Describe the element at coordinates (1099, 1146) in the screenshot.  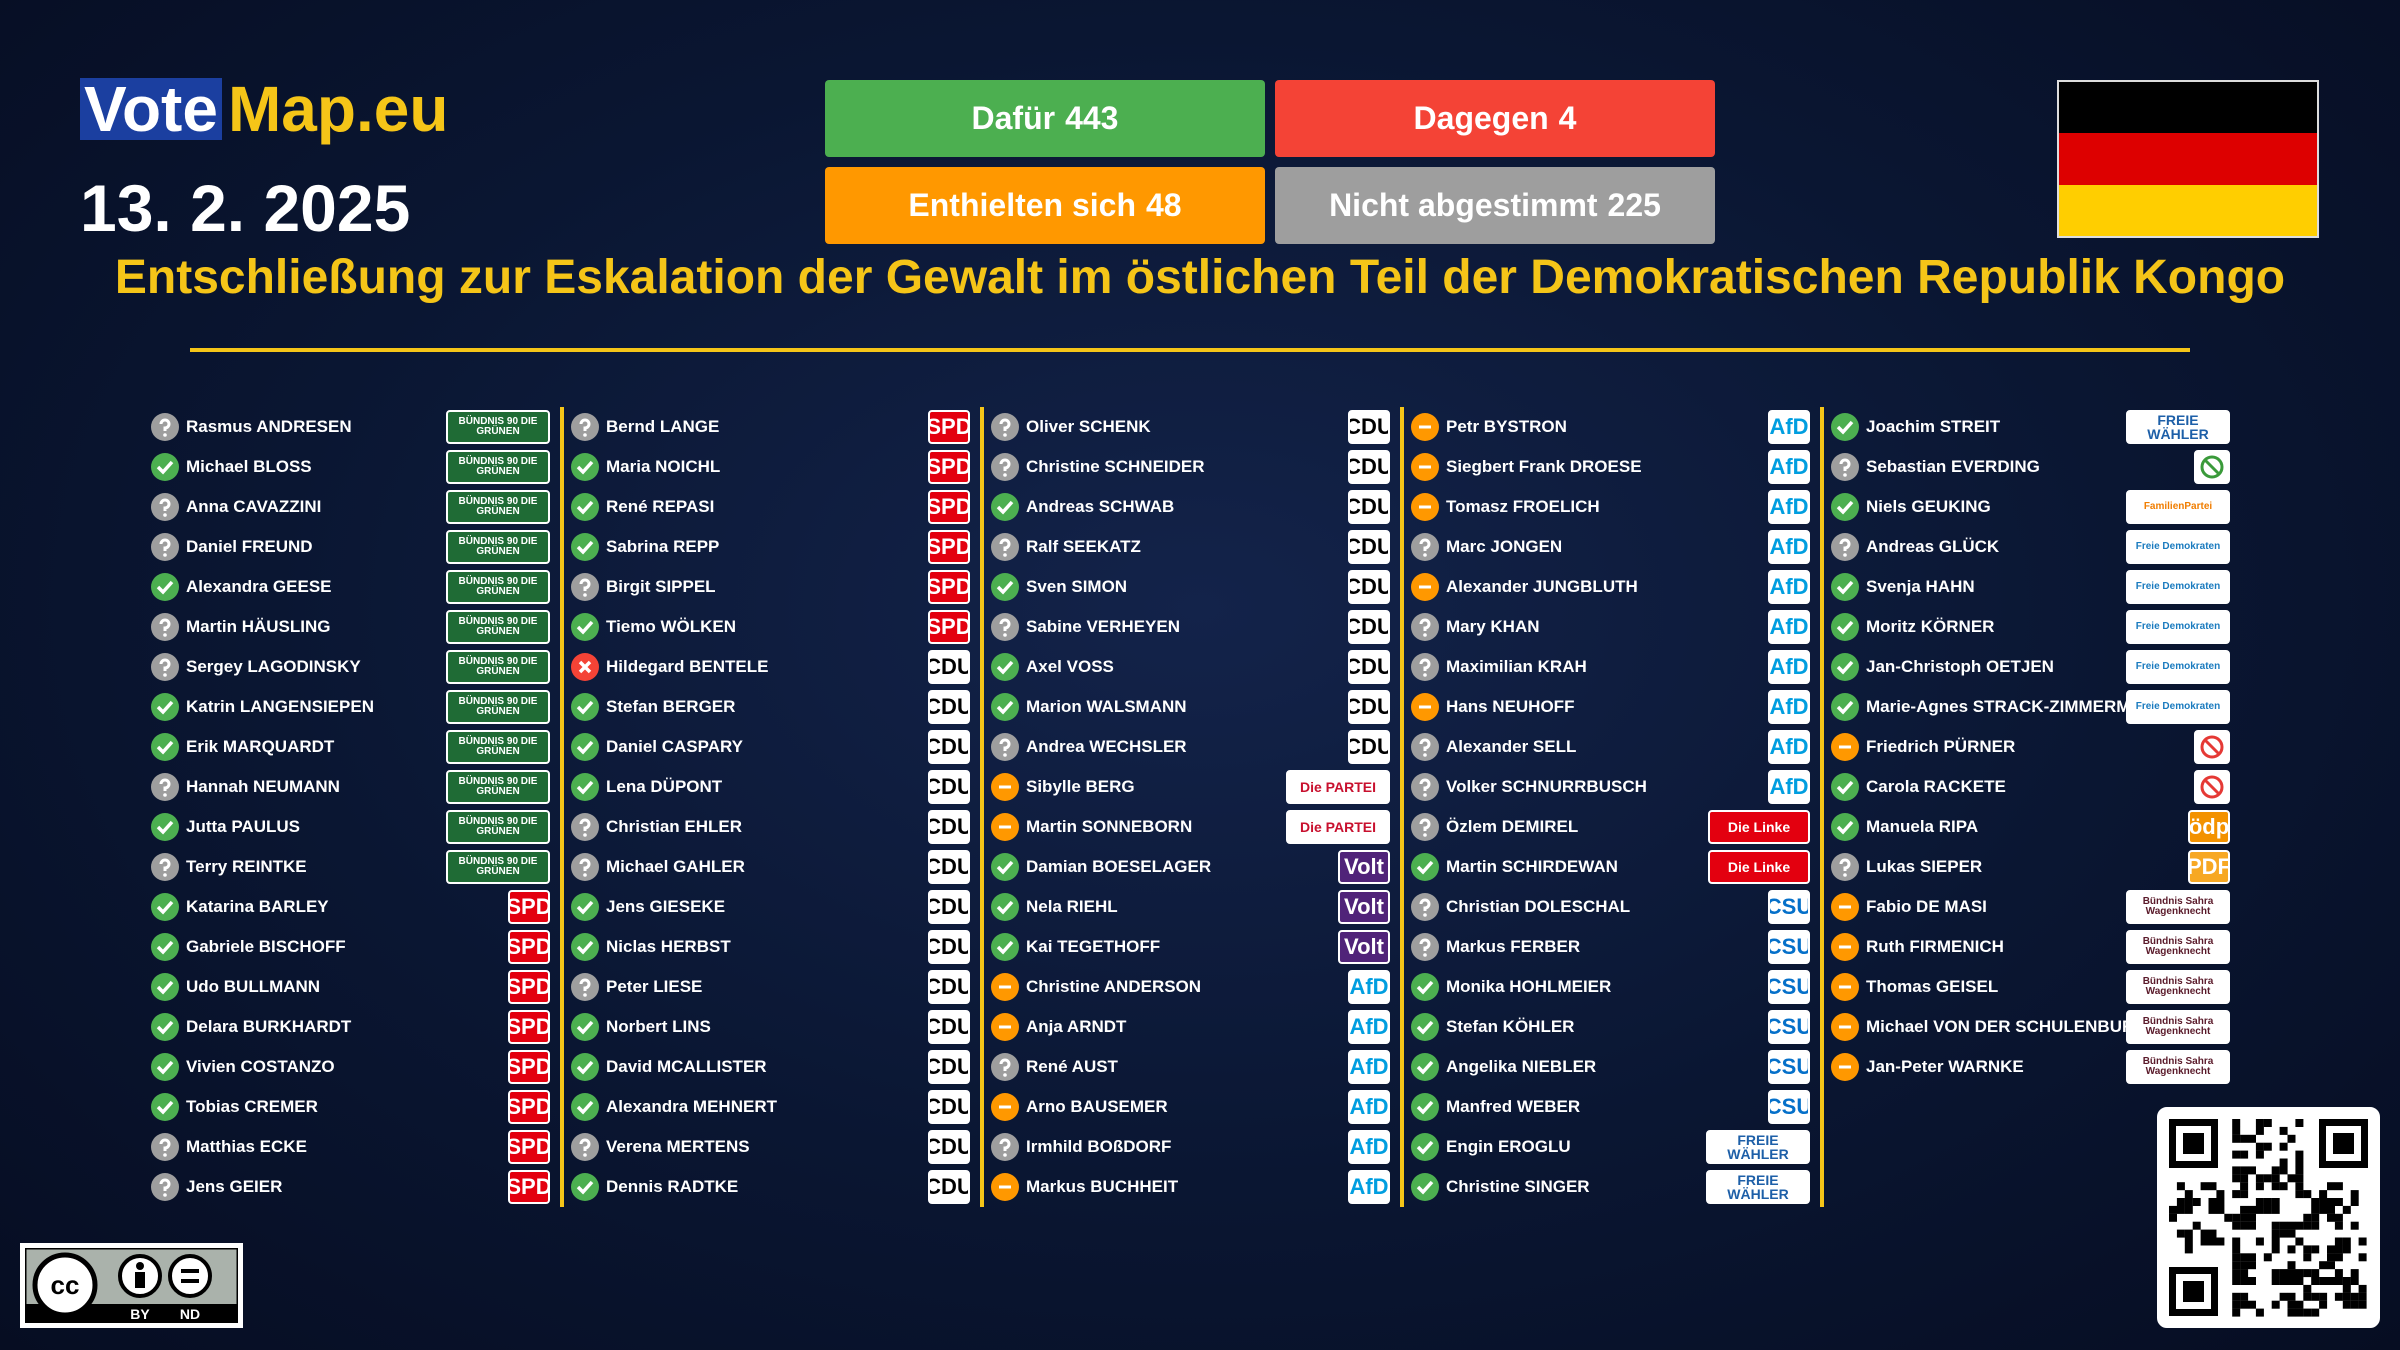
I see `member-name: Irmhild BOßDORF` at that location.